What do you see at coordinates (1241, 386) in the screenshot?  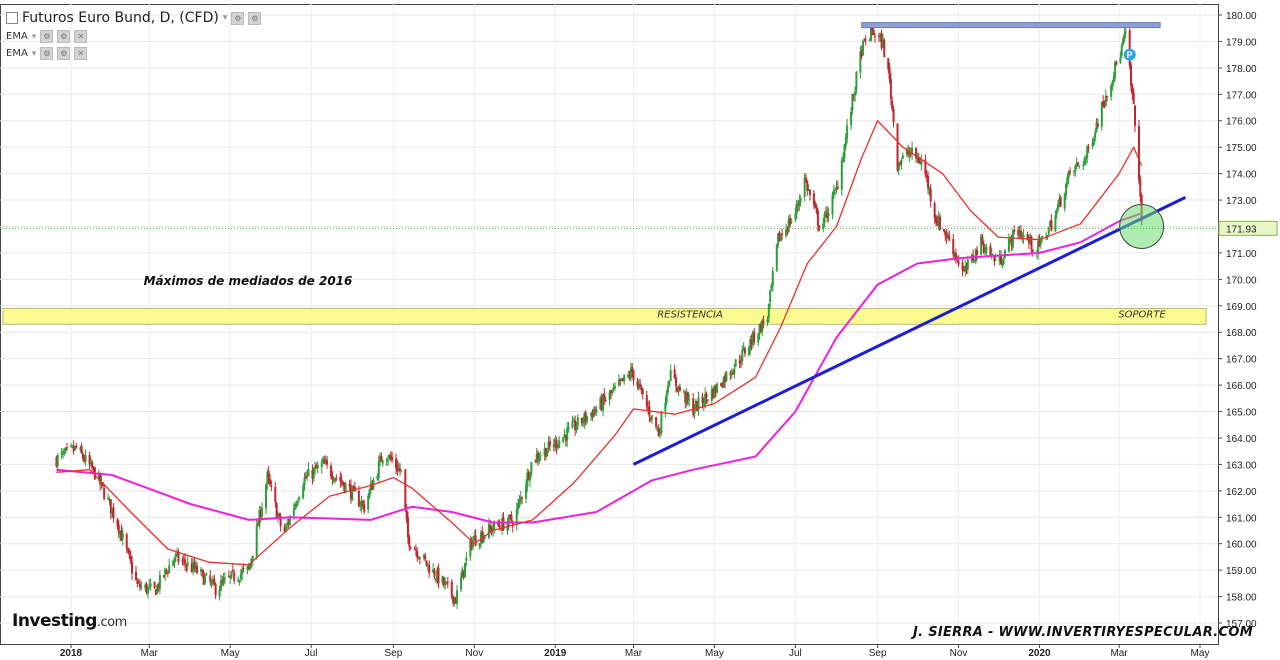 I see `y-tick-label: 166.00` at bounding box center [1241, 386].